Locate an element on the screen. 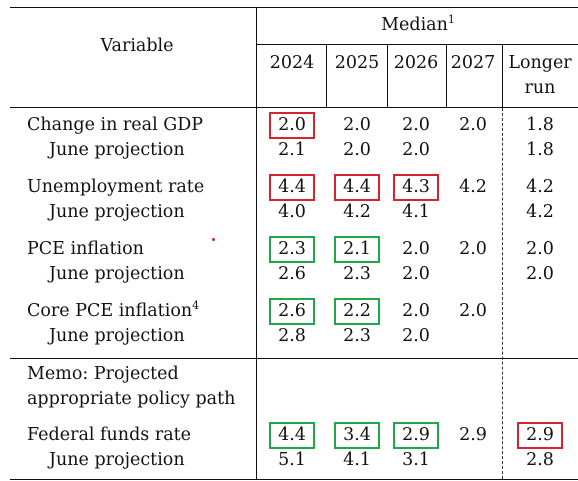  row-label: Unemployment rate is located at coordinates (115, 187).